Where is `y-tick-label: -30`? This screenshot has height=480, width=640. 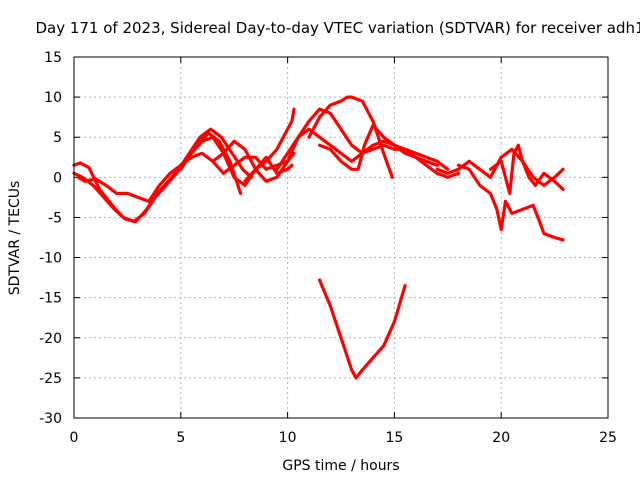 y-tick-label: -30 is located at coordinates (50, 419).